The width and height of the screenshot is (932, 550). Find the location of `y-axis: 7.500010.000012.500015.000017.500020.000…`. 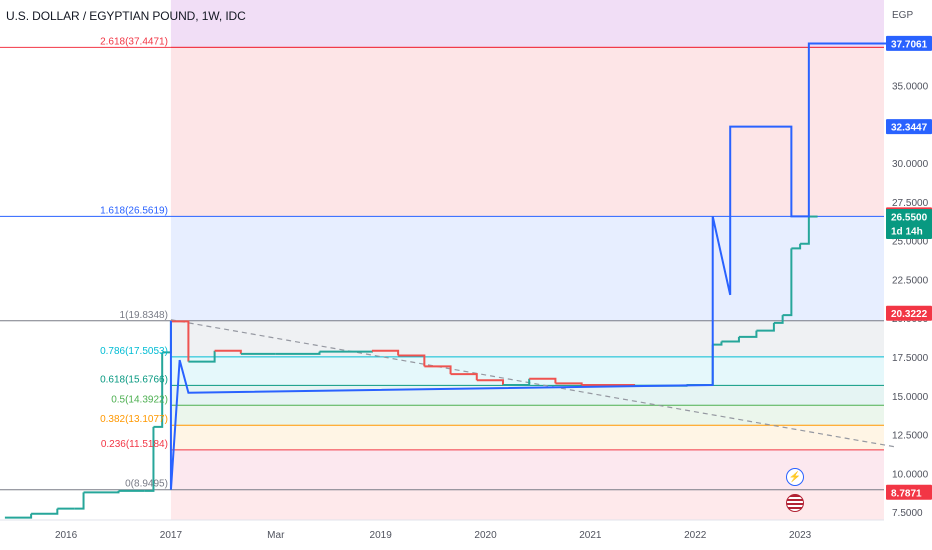

y-axis: 7.500010.000012.500015.000017.500020.000… is located at coordinates (910, 281).